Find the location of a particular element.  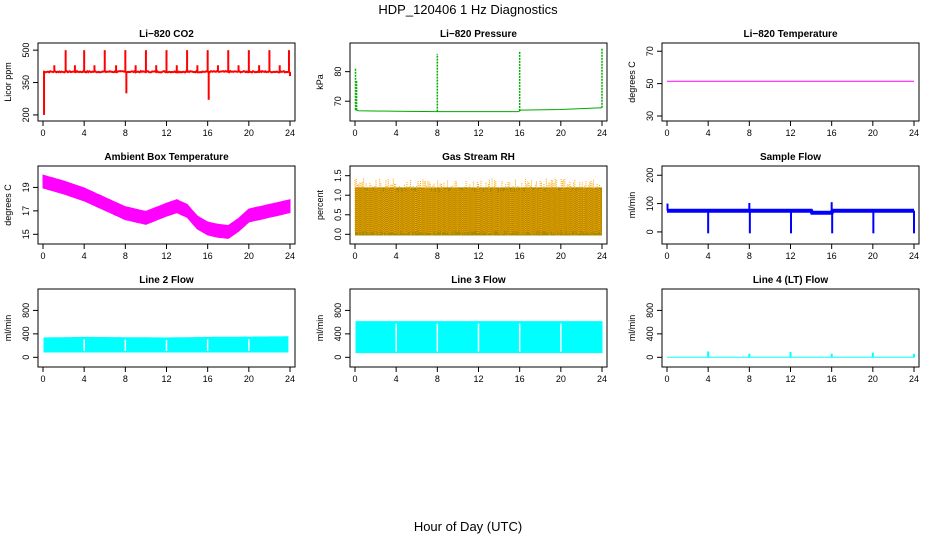

y-tick-label: 70 is located at coordinates (650, 51).